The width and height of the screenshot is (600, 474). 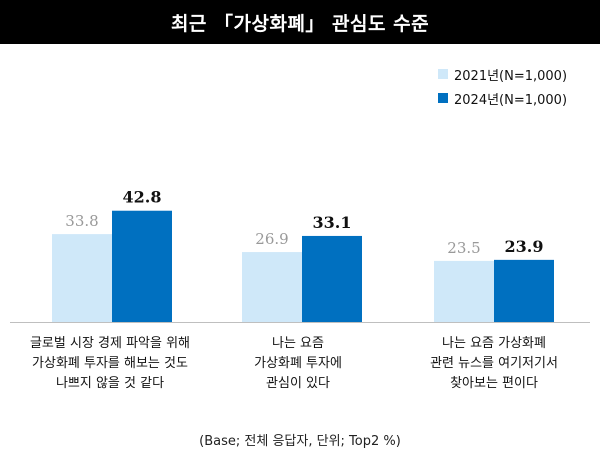 What do you see at coordinates (524, 290) in the screenshot?
I see `bar-2024-cat3` at bounding box center [524, 290].